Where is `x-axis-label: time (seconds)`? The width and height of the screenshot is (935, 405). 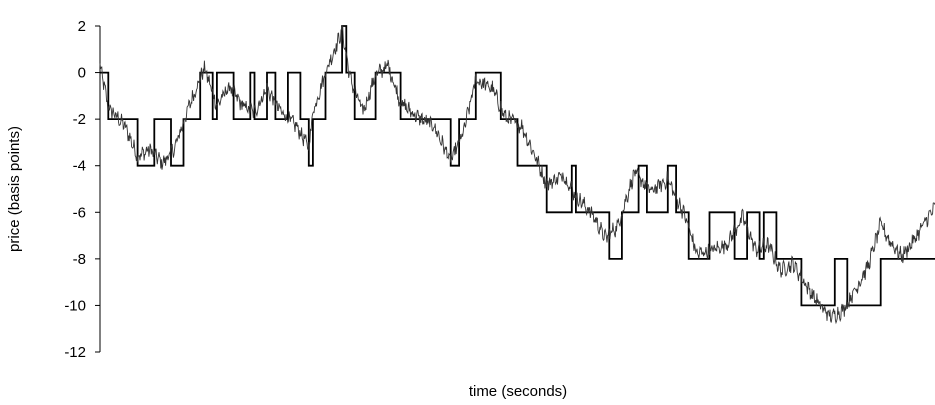
x-axis-label: time (seconds) is located at coordinates (518, 391).